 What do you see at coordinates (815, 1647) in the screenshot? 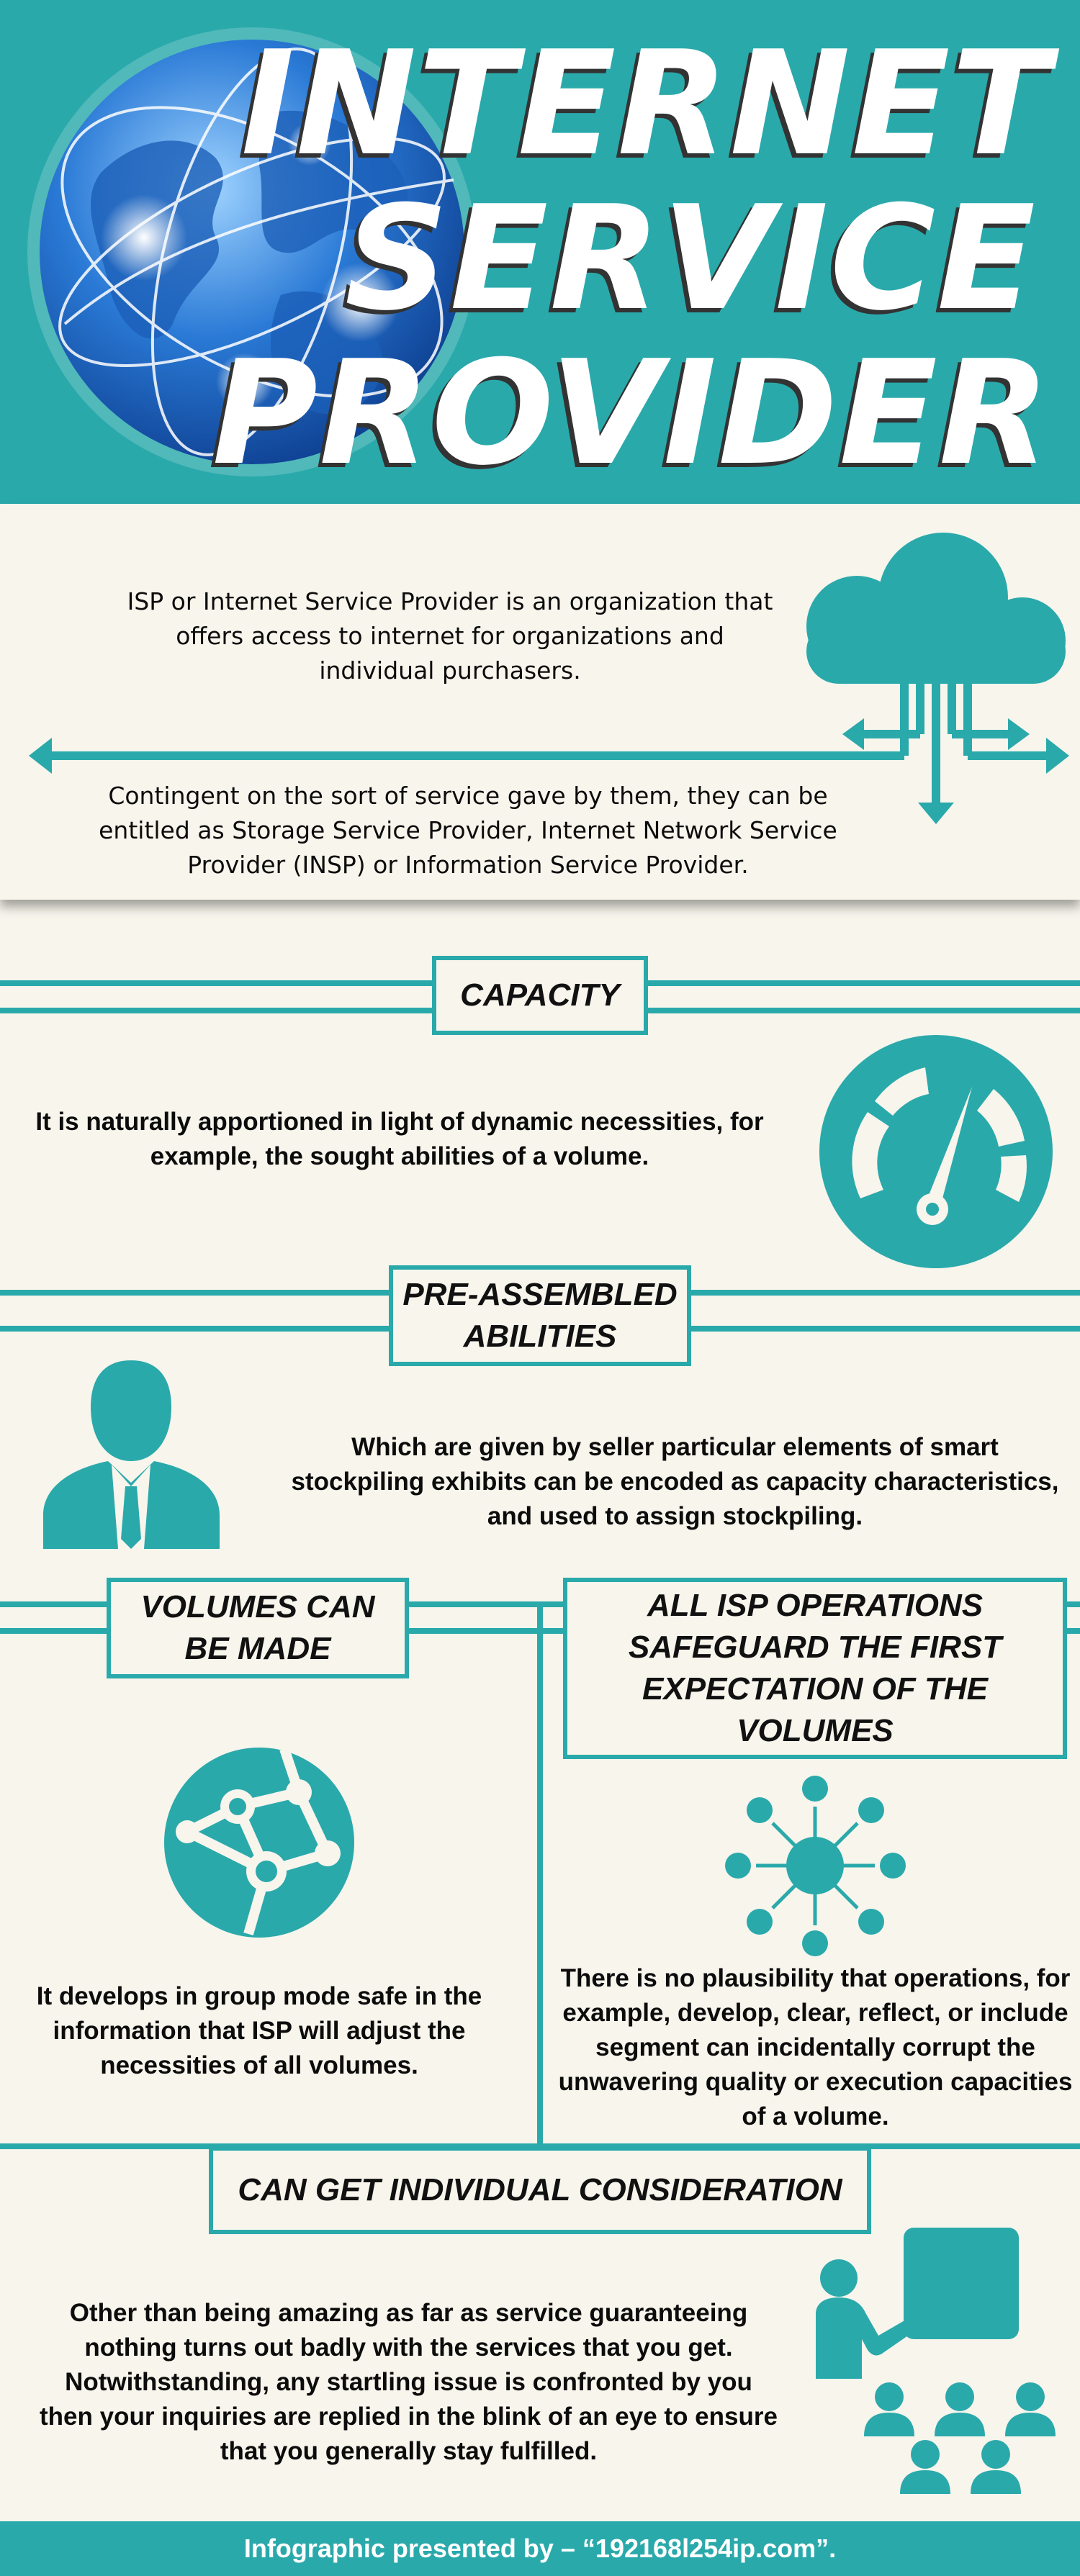
I see `operations-heading-line-2: SAFEGUARD THE FIRST` at bounding box center [815, 1647].